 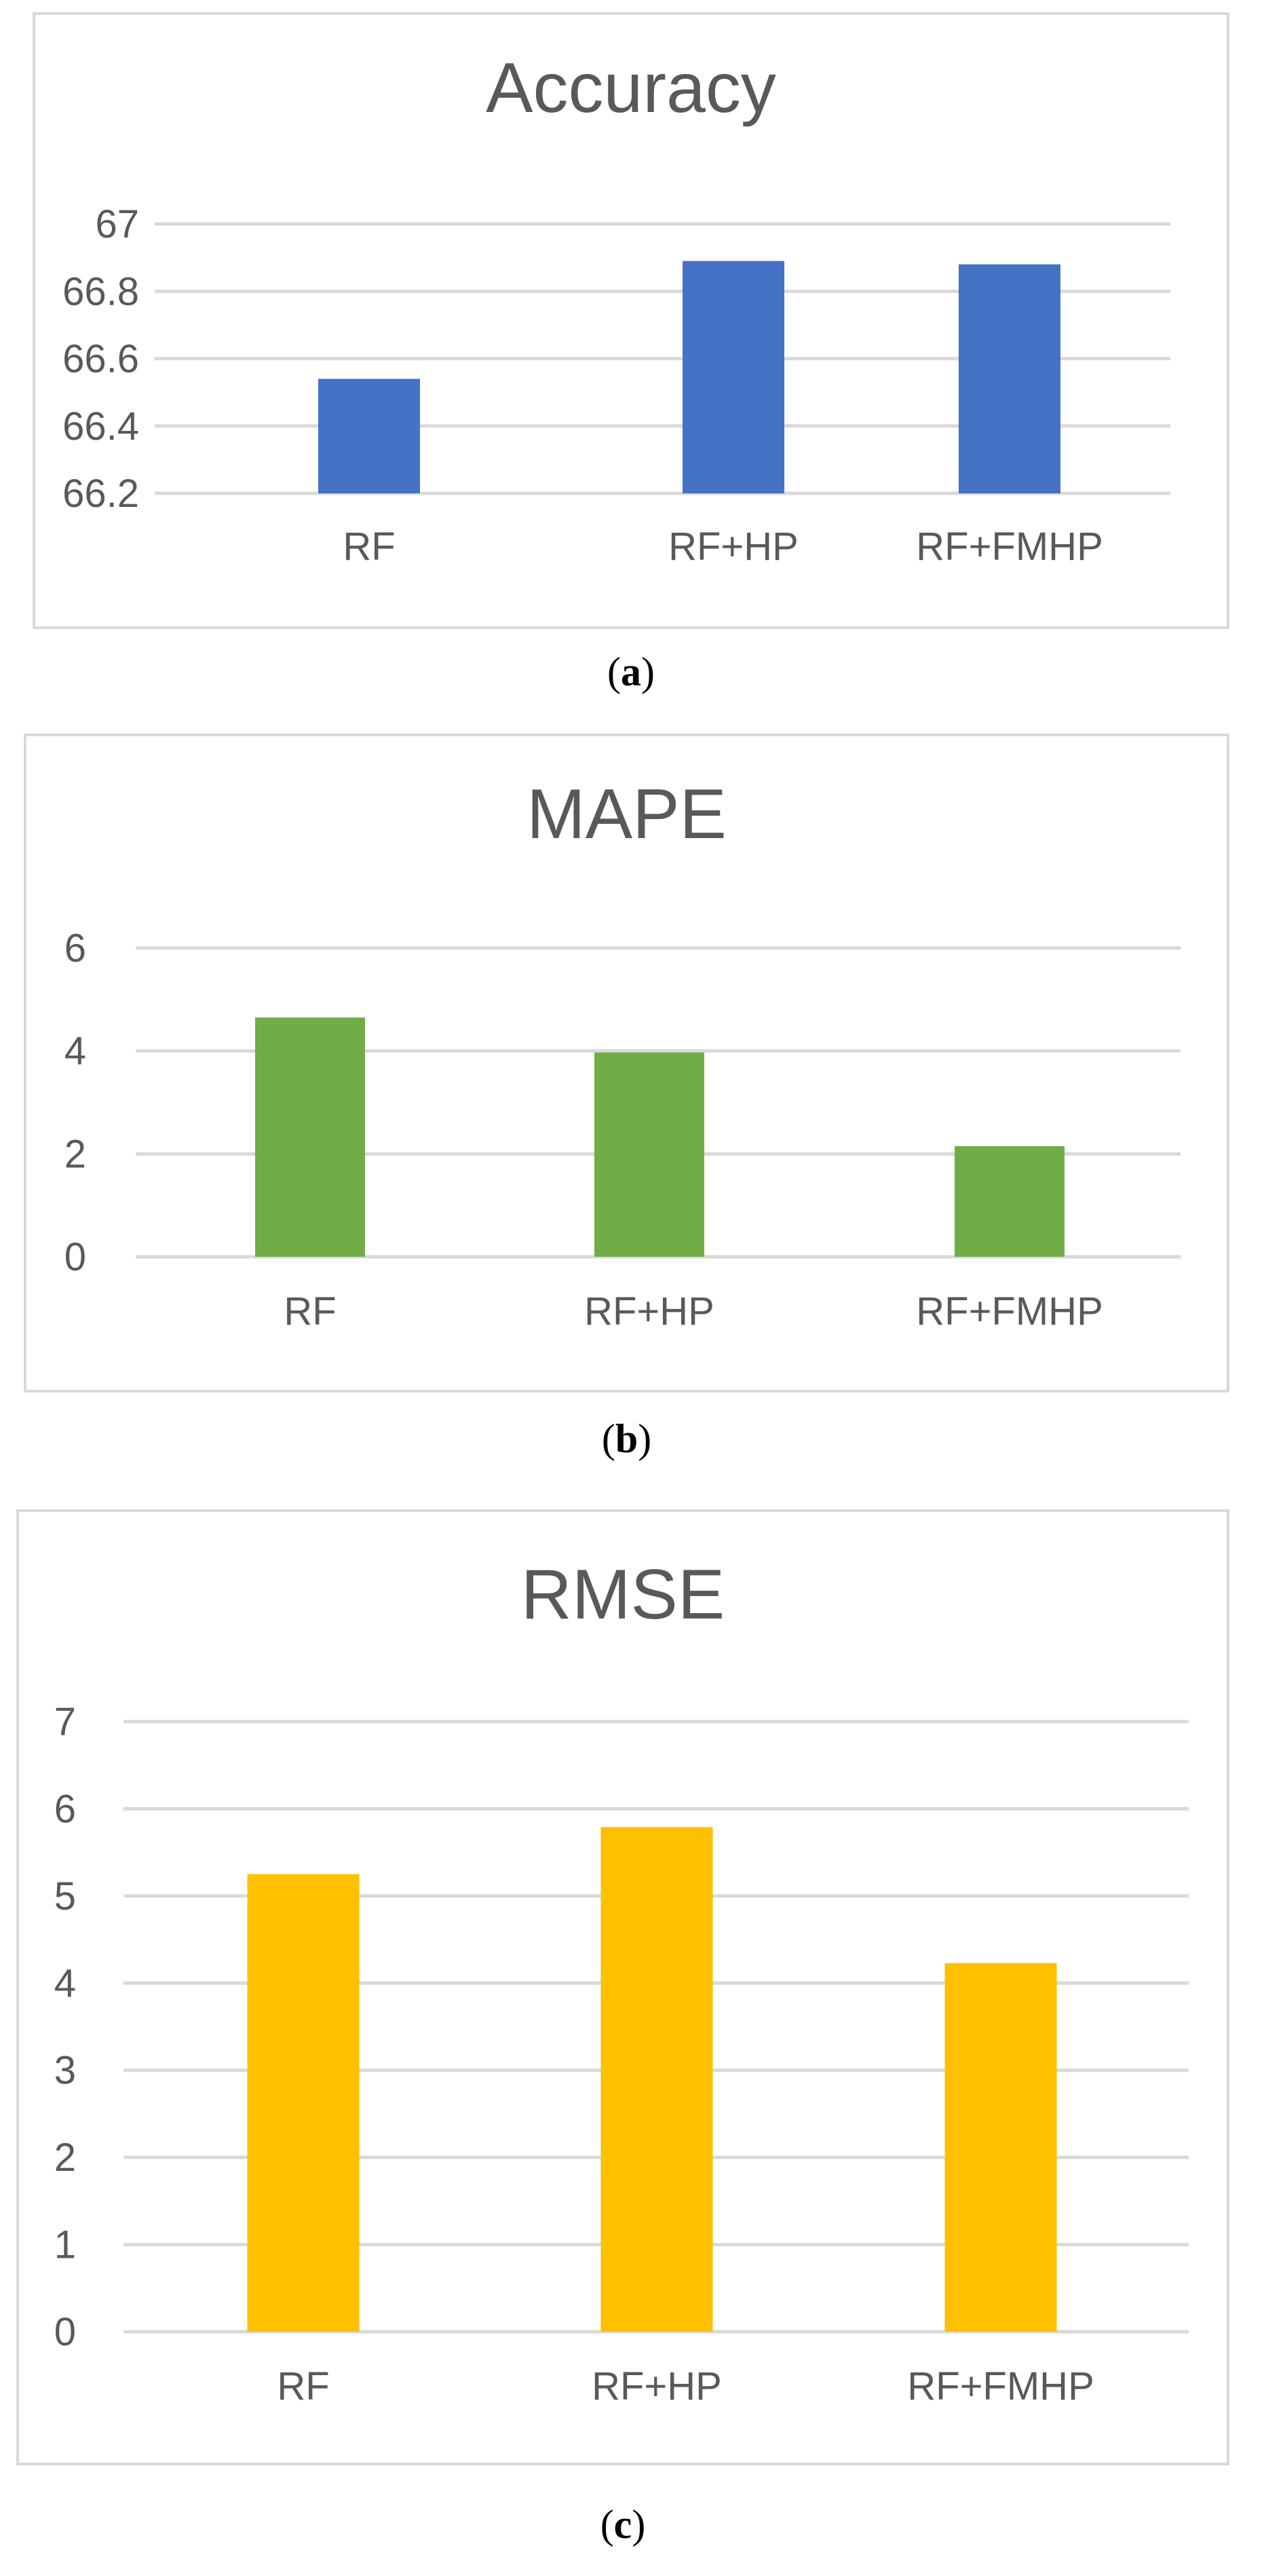 I want to click on y-tick-label: 66.8, so click(x=100, y=291).